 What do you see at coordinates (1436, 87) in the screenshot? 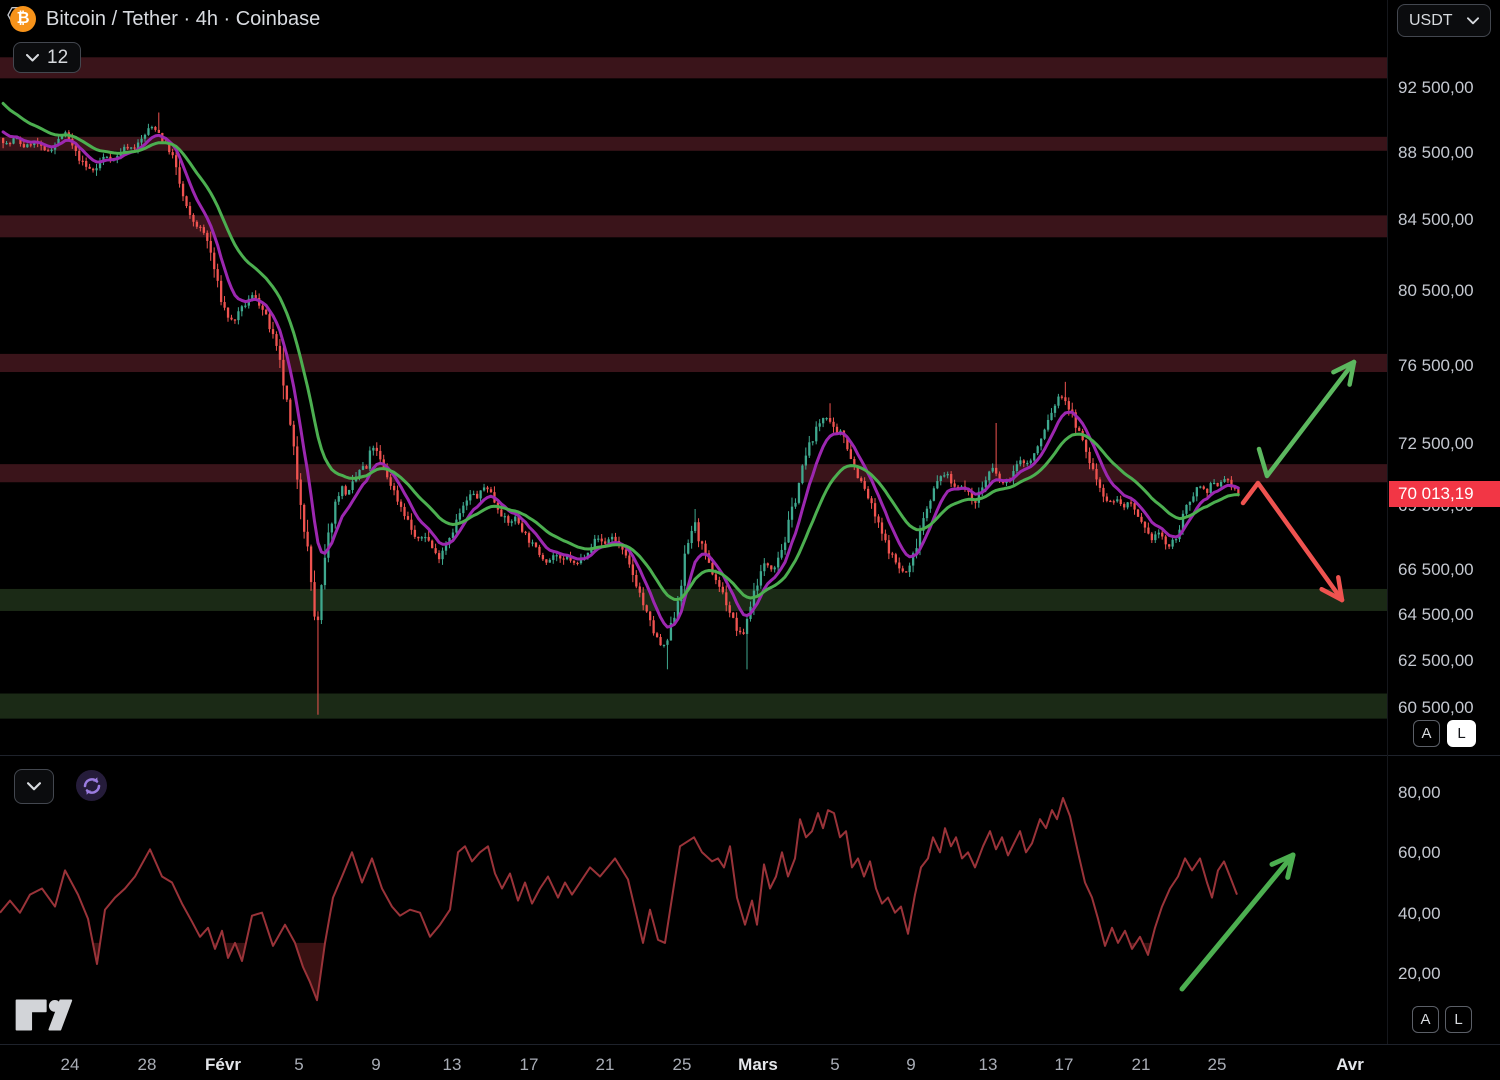
I see `price-tick-label: 92 500,00` at bounding box center [1436, 87].